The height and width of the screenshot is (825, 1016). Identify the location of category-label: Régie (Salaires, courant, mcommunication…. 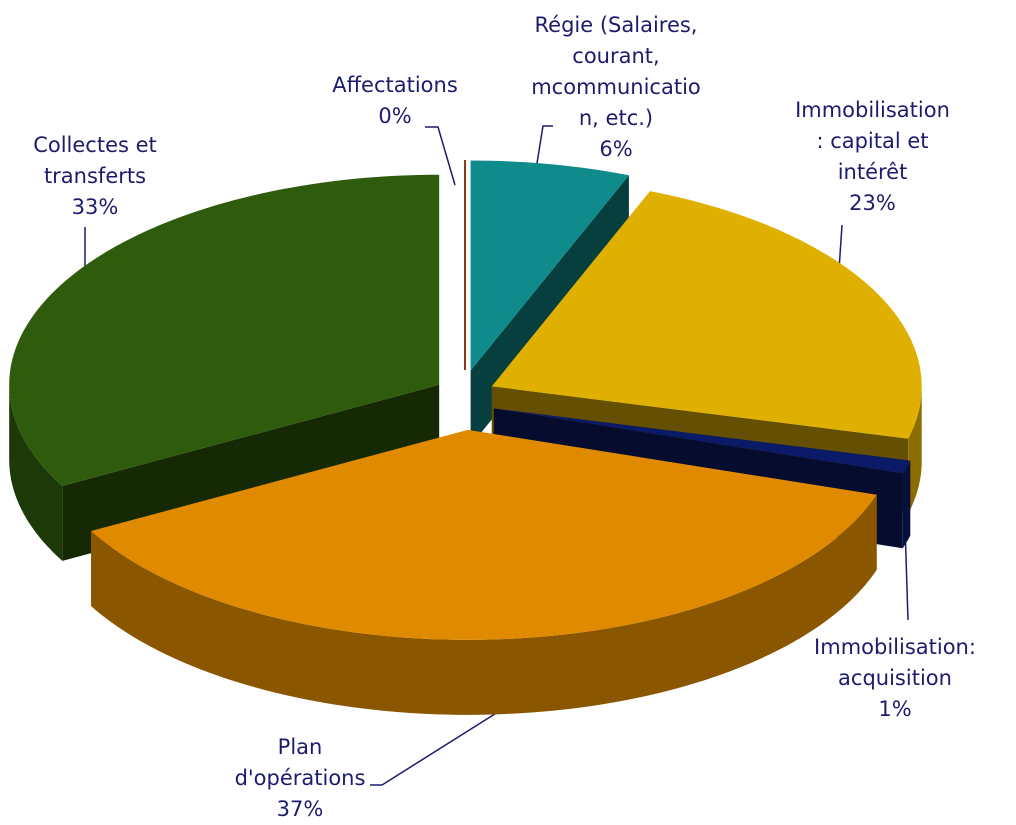
(616, 71).